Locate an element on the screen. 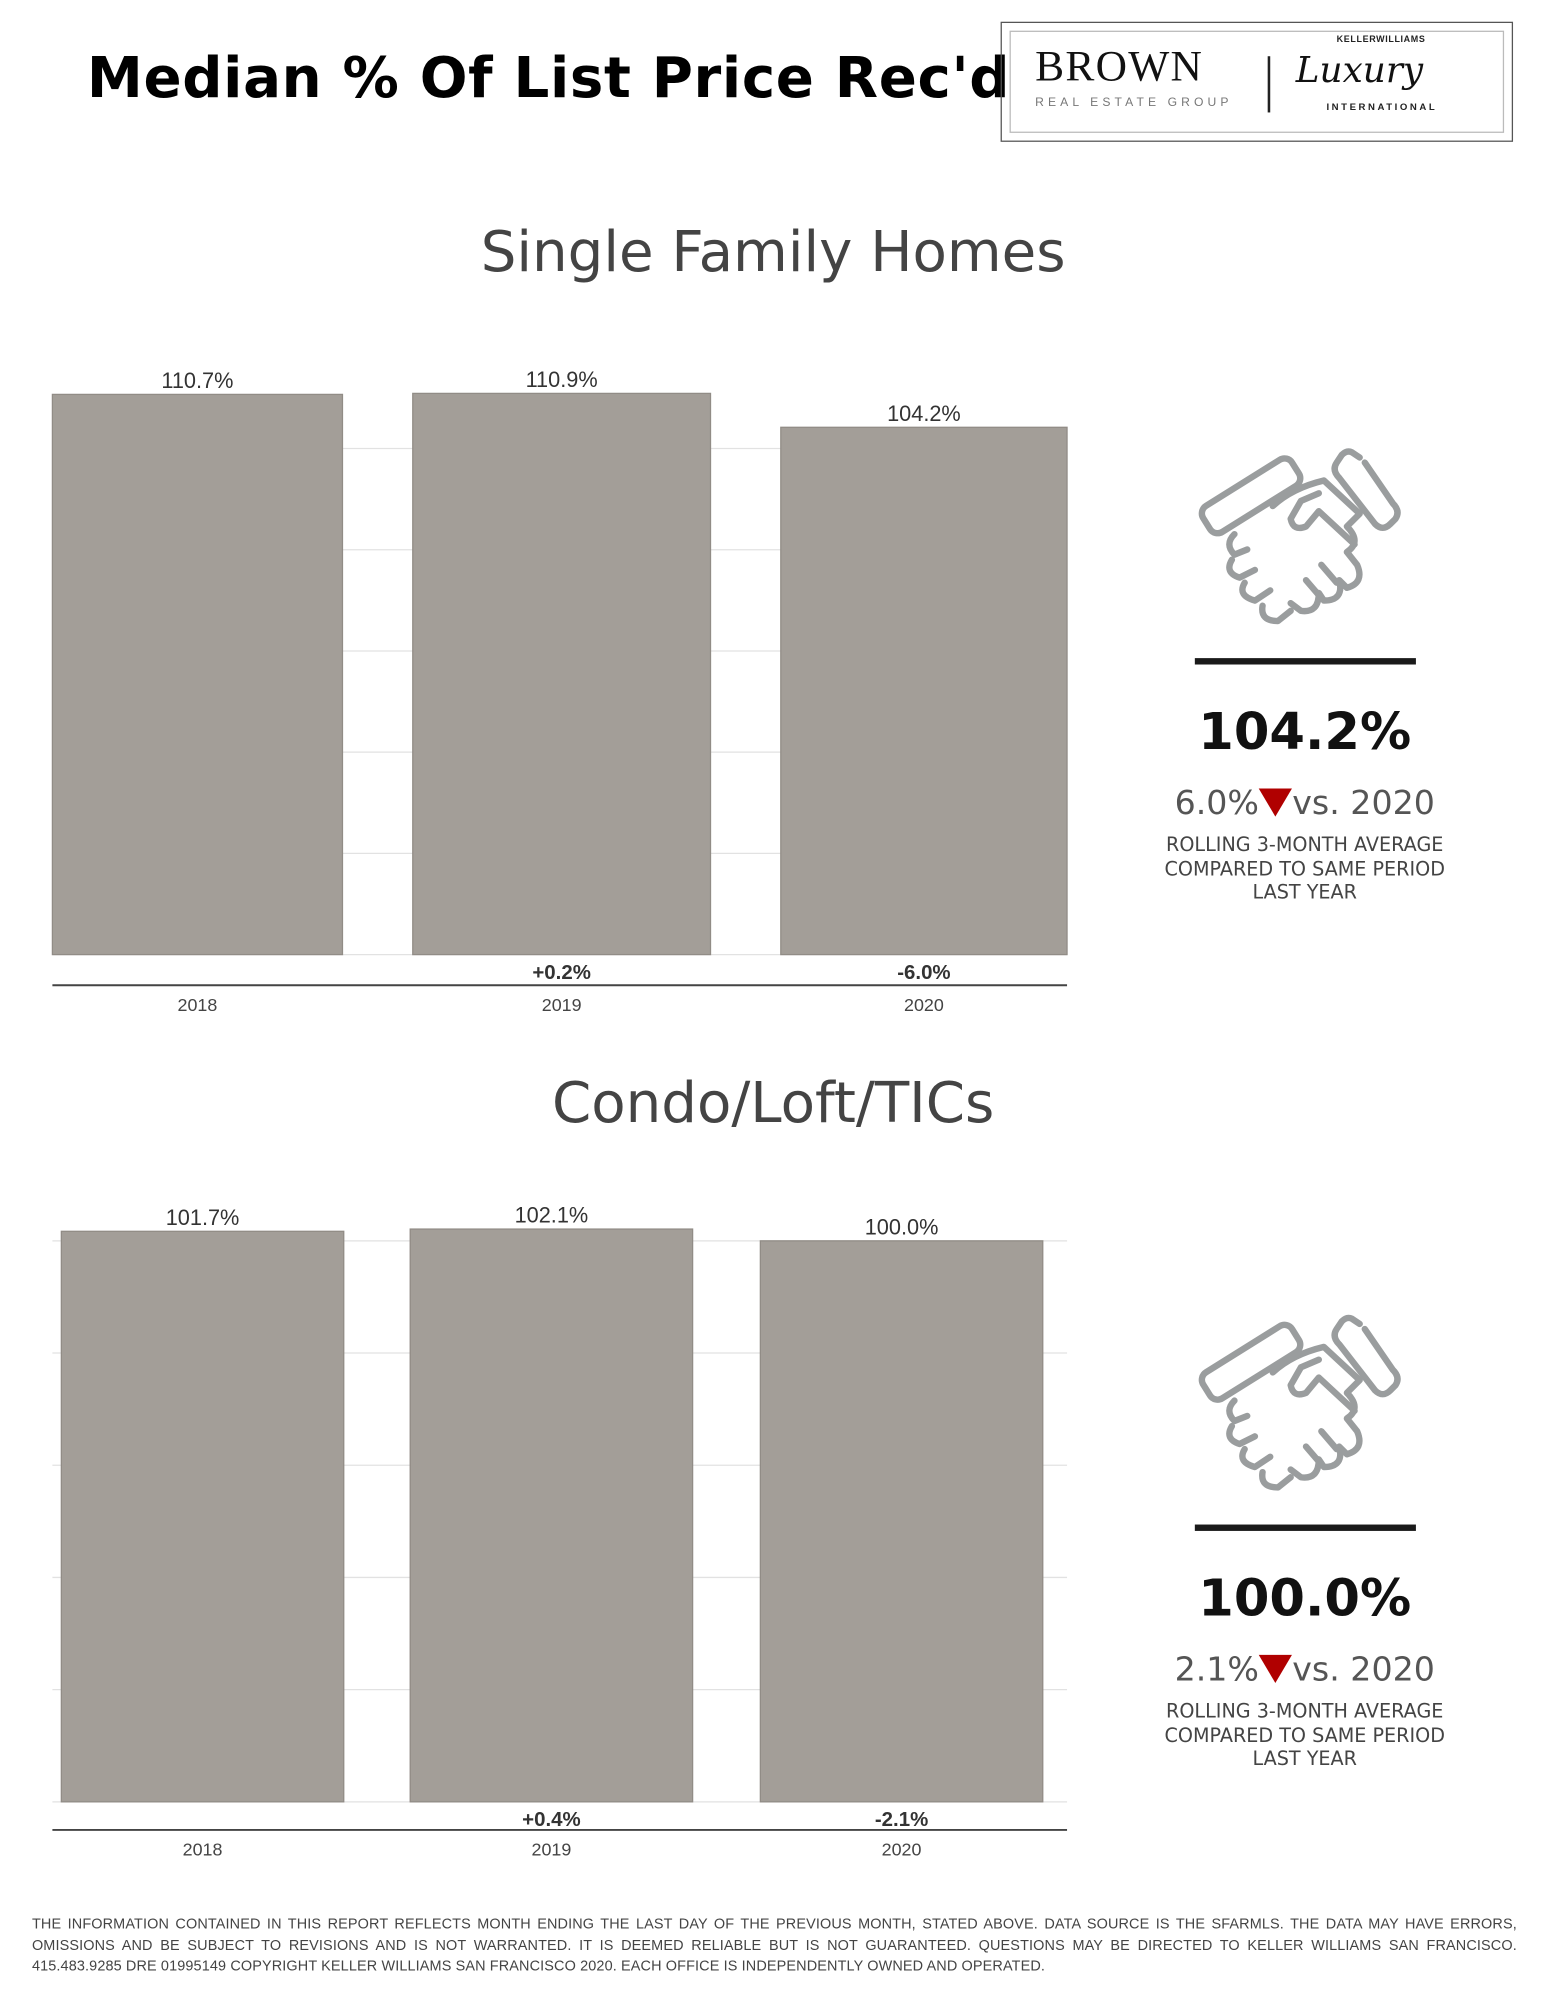 Image resolution: width=1545 pixels, height=2000 pixels. summary-change: 6.0% vs. 2020 is located at coordinates (1304, 804).